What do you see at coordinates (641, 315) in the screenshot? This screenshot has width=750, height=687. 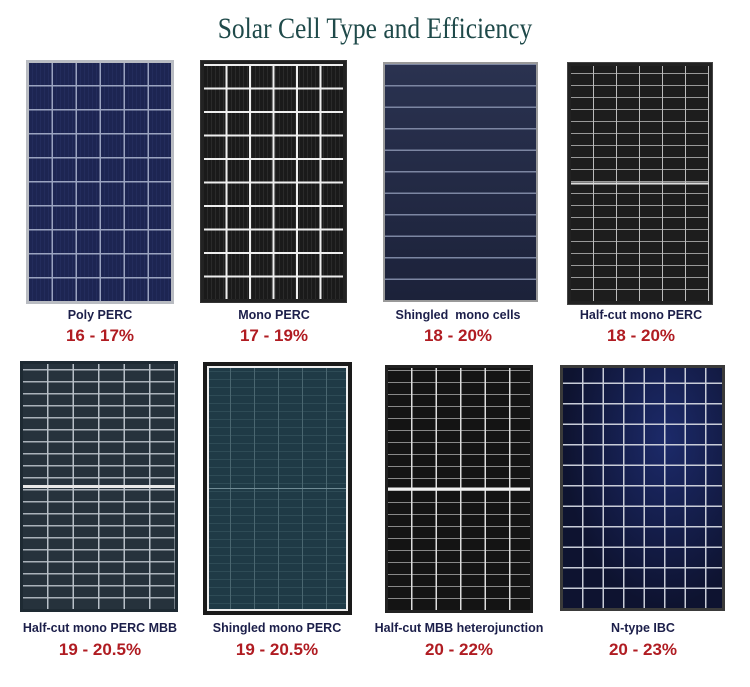 I see `cell-type-label: Half-cut mono PERC` at bounding box center [641, 315].